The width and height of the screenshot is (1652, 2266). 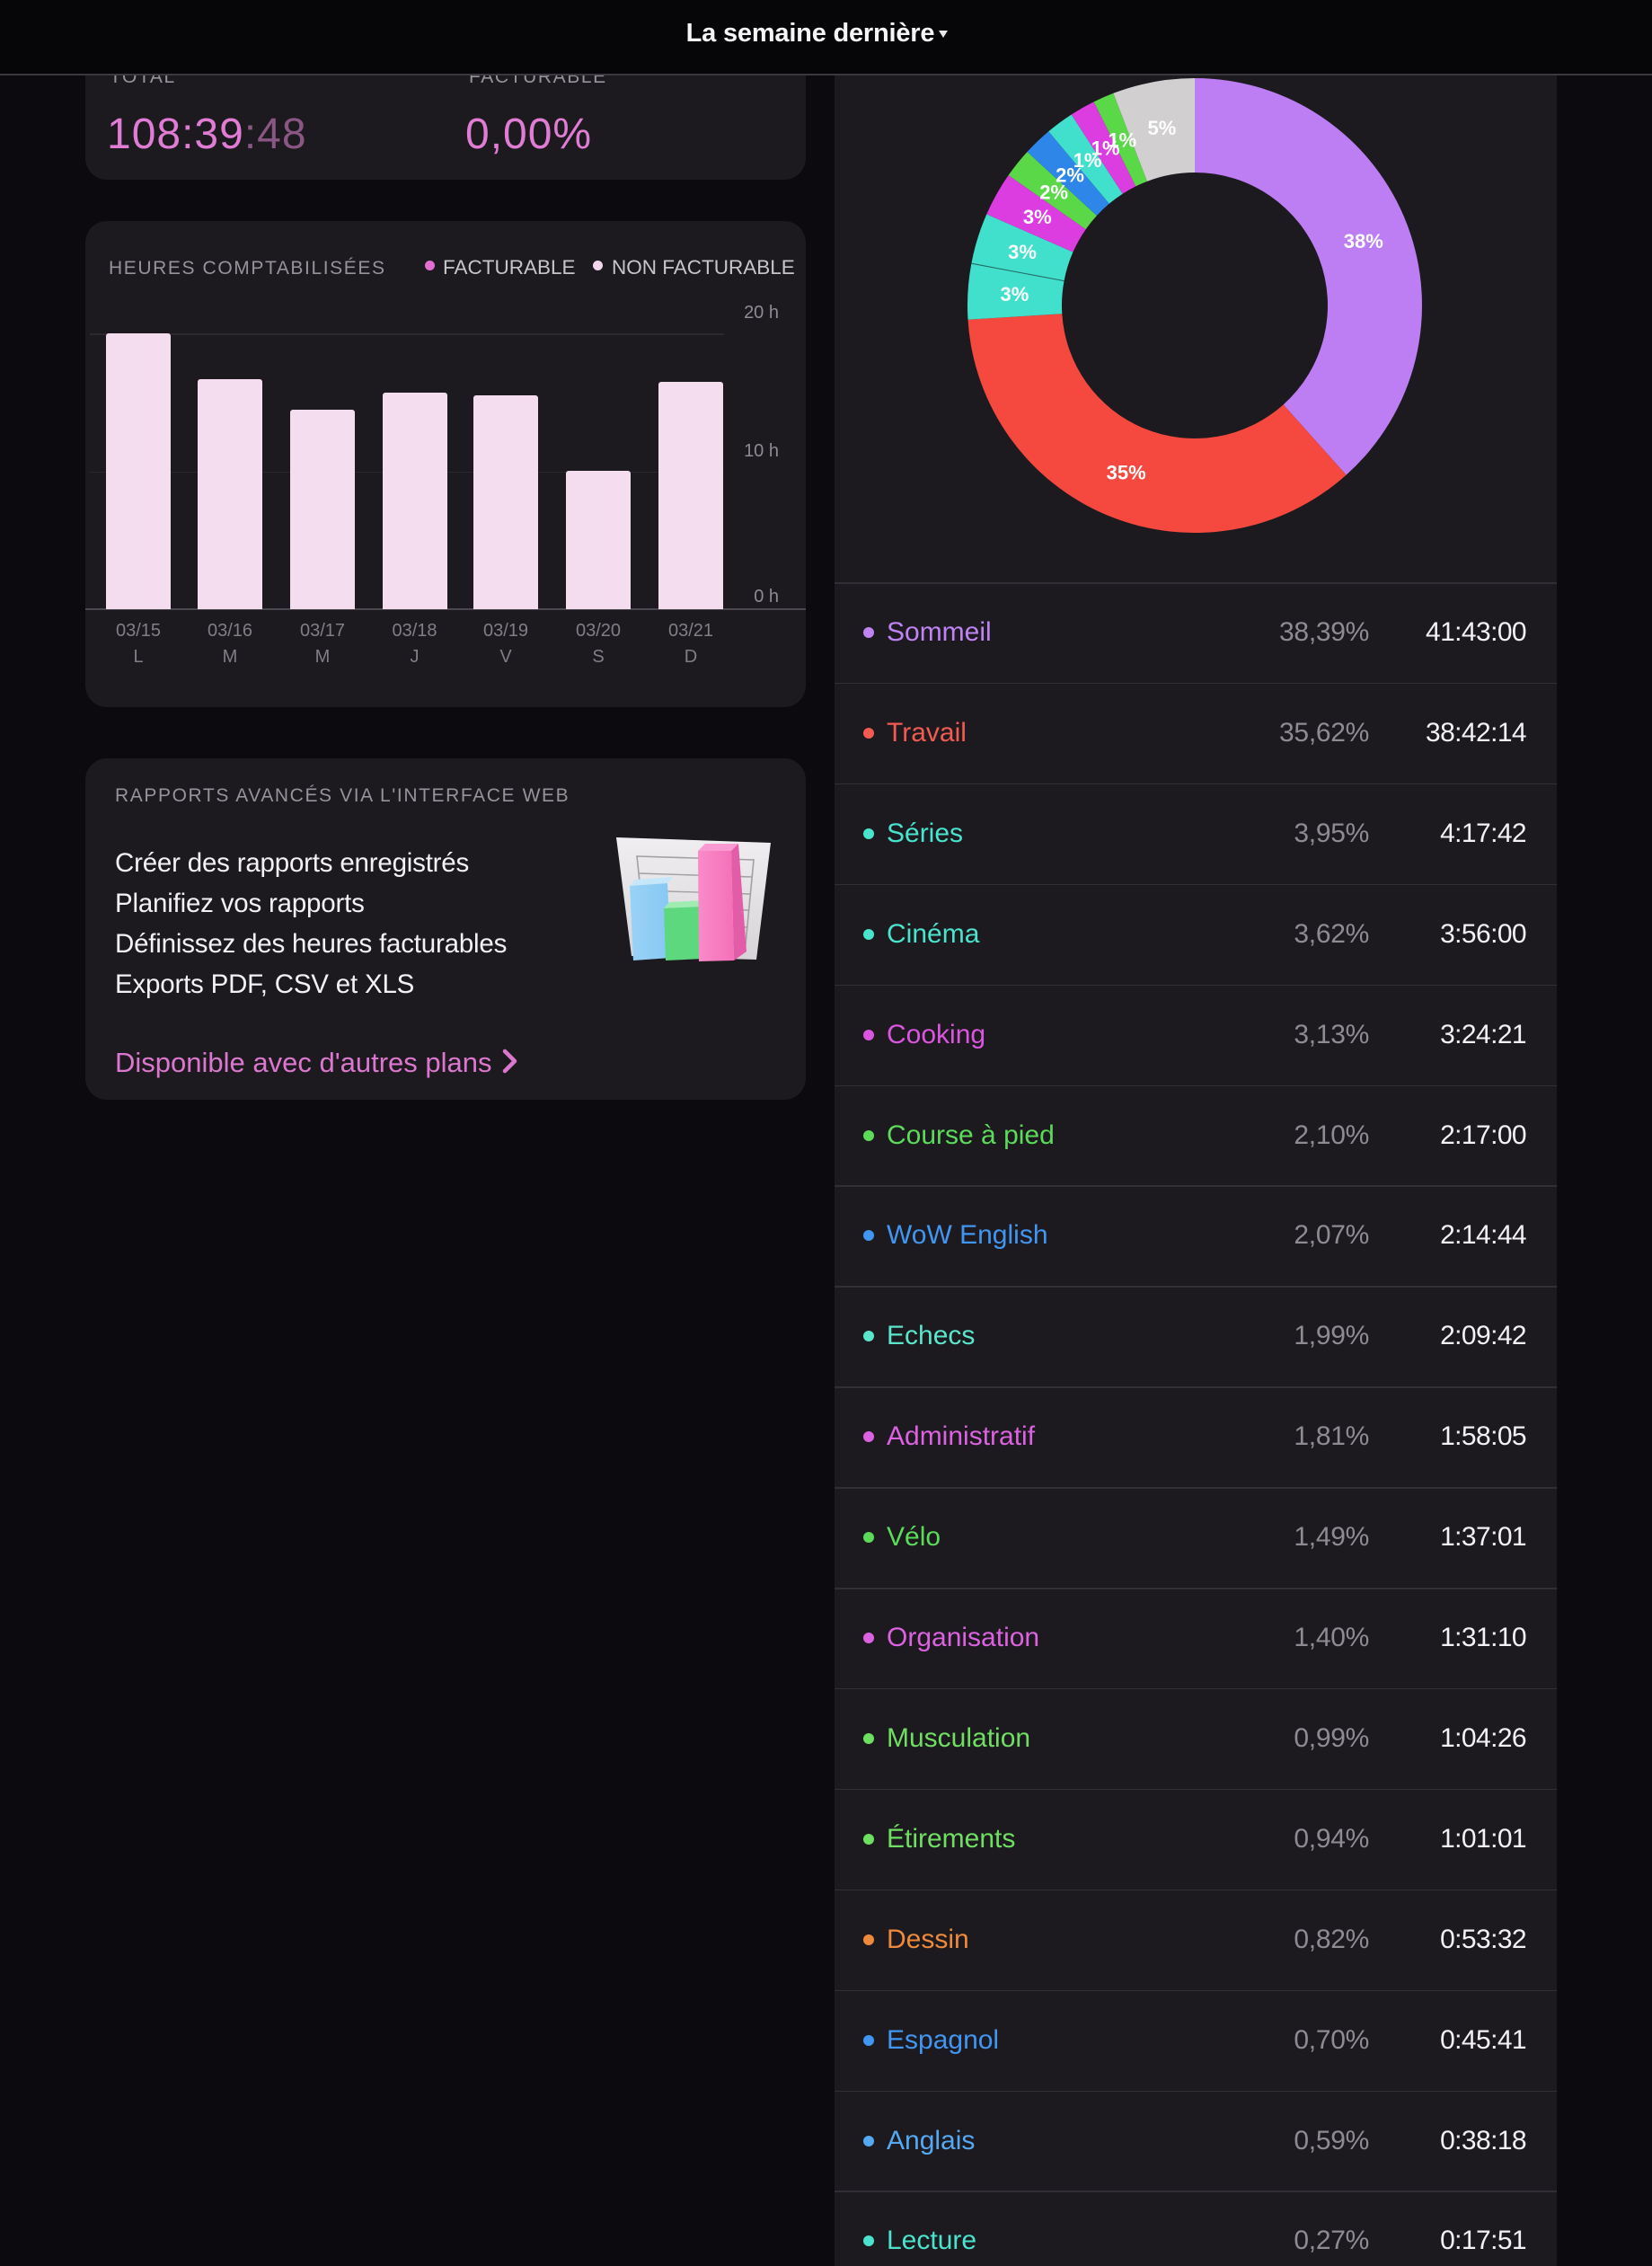 What do you see at coordinates (1126, 472) in the screenshot?
I see `svg-text: 35%` at bounding box center [1126, 472].